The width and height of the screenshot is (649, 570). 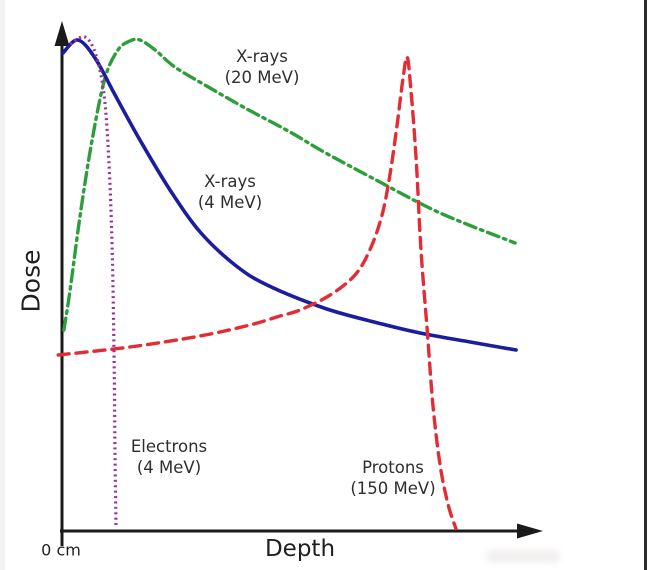 I want to click on annotation-xrays-20mev: X-rays (20 MeV), so click(x=262, y=68).